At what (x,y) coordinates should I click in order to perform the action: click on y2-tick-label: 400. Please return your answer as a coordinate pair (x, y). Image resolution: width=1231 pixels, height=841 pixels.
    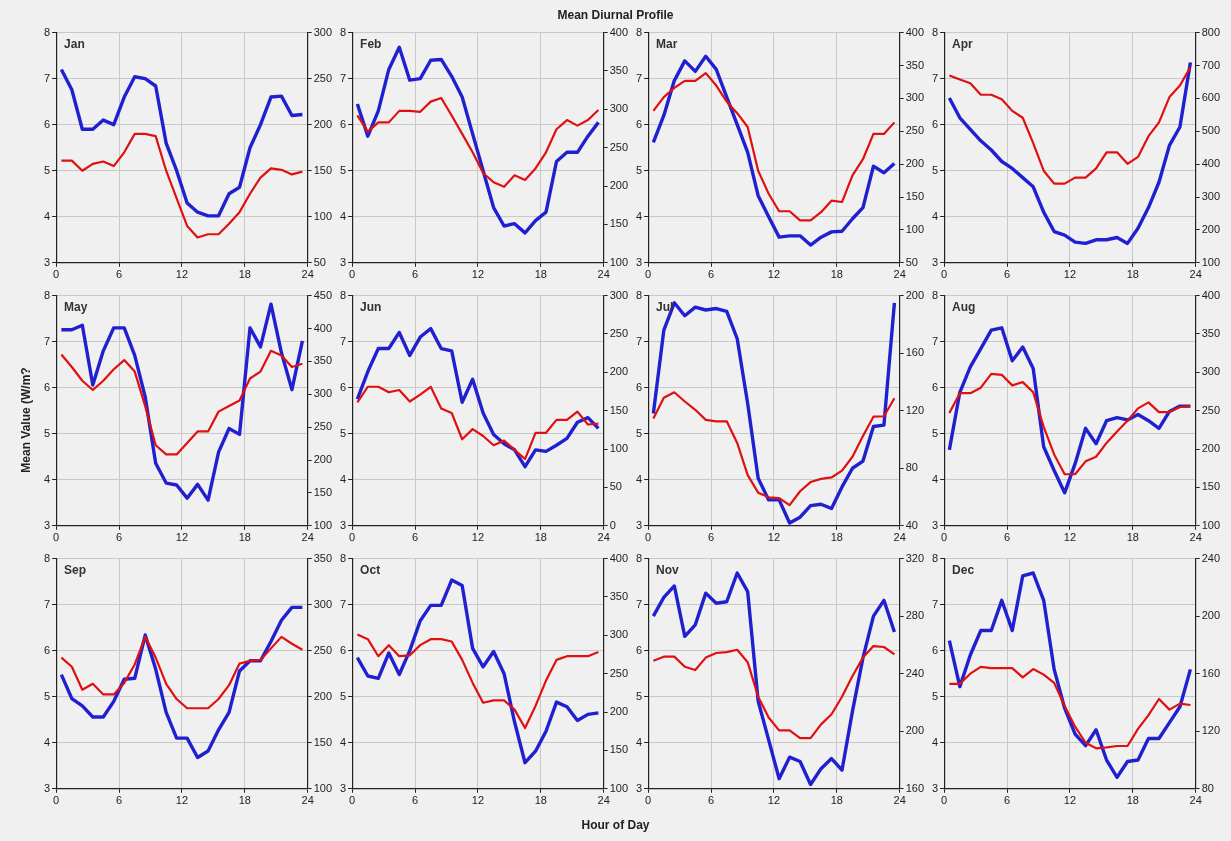
    Looking at the image, I should click on (1211, 163).